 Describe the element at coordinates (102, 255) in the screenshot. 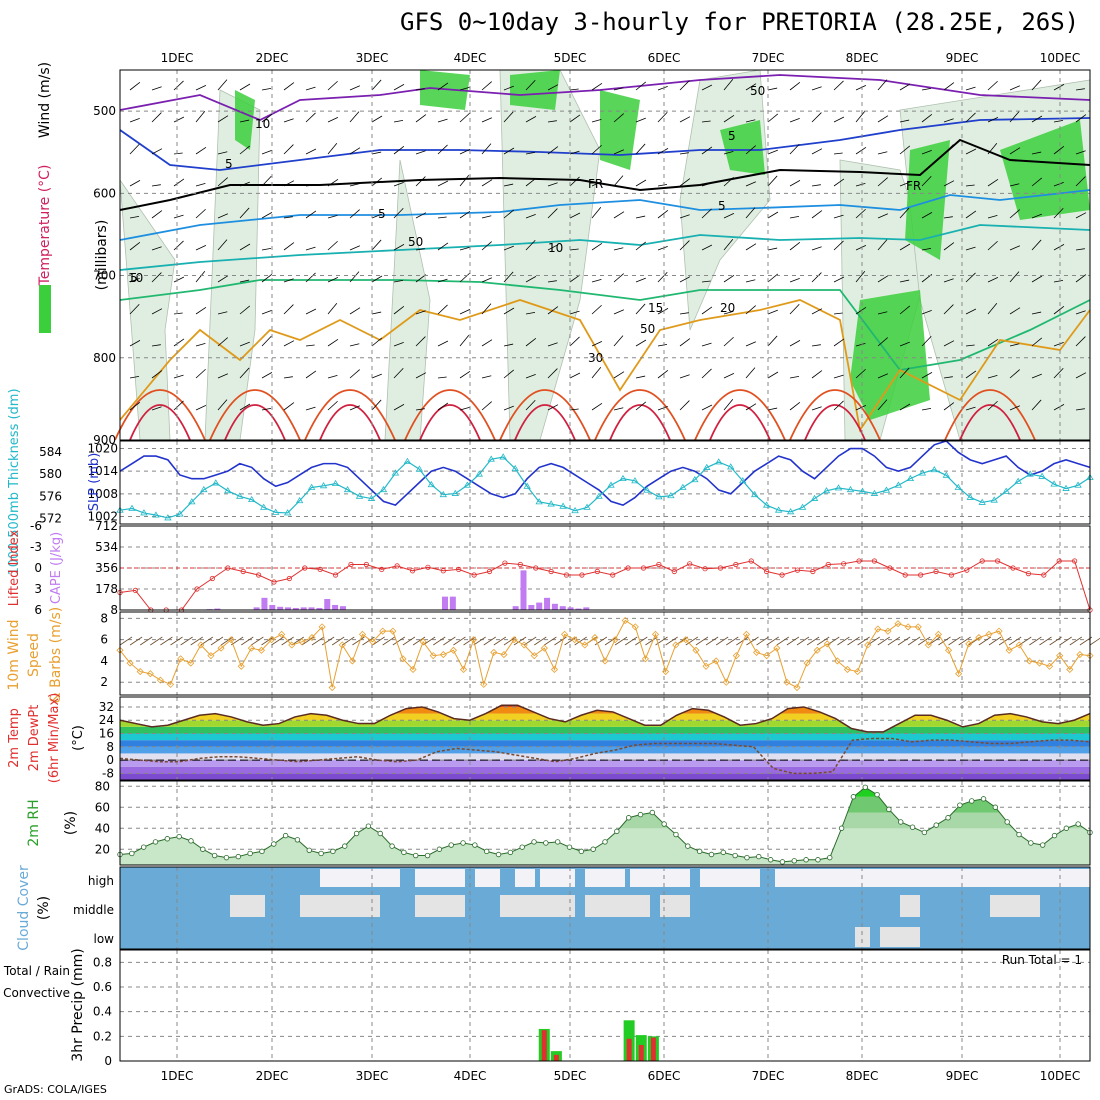

I see `pressure-axis-label: (millibars)` at that location.